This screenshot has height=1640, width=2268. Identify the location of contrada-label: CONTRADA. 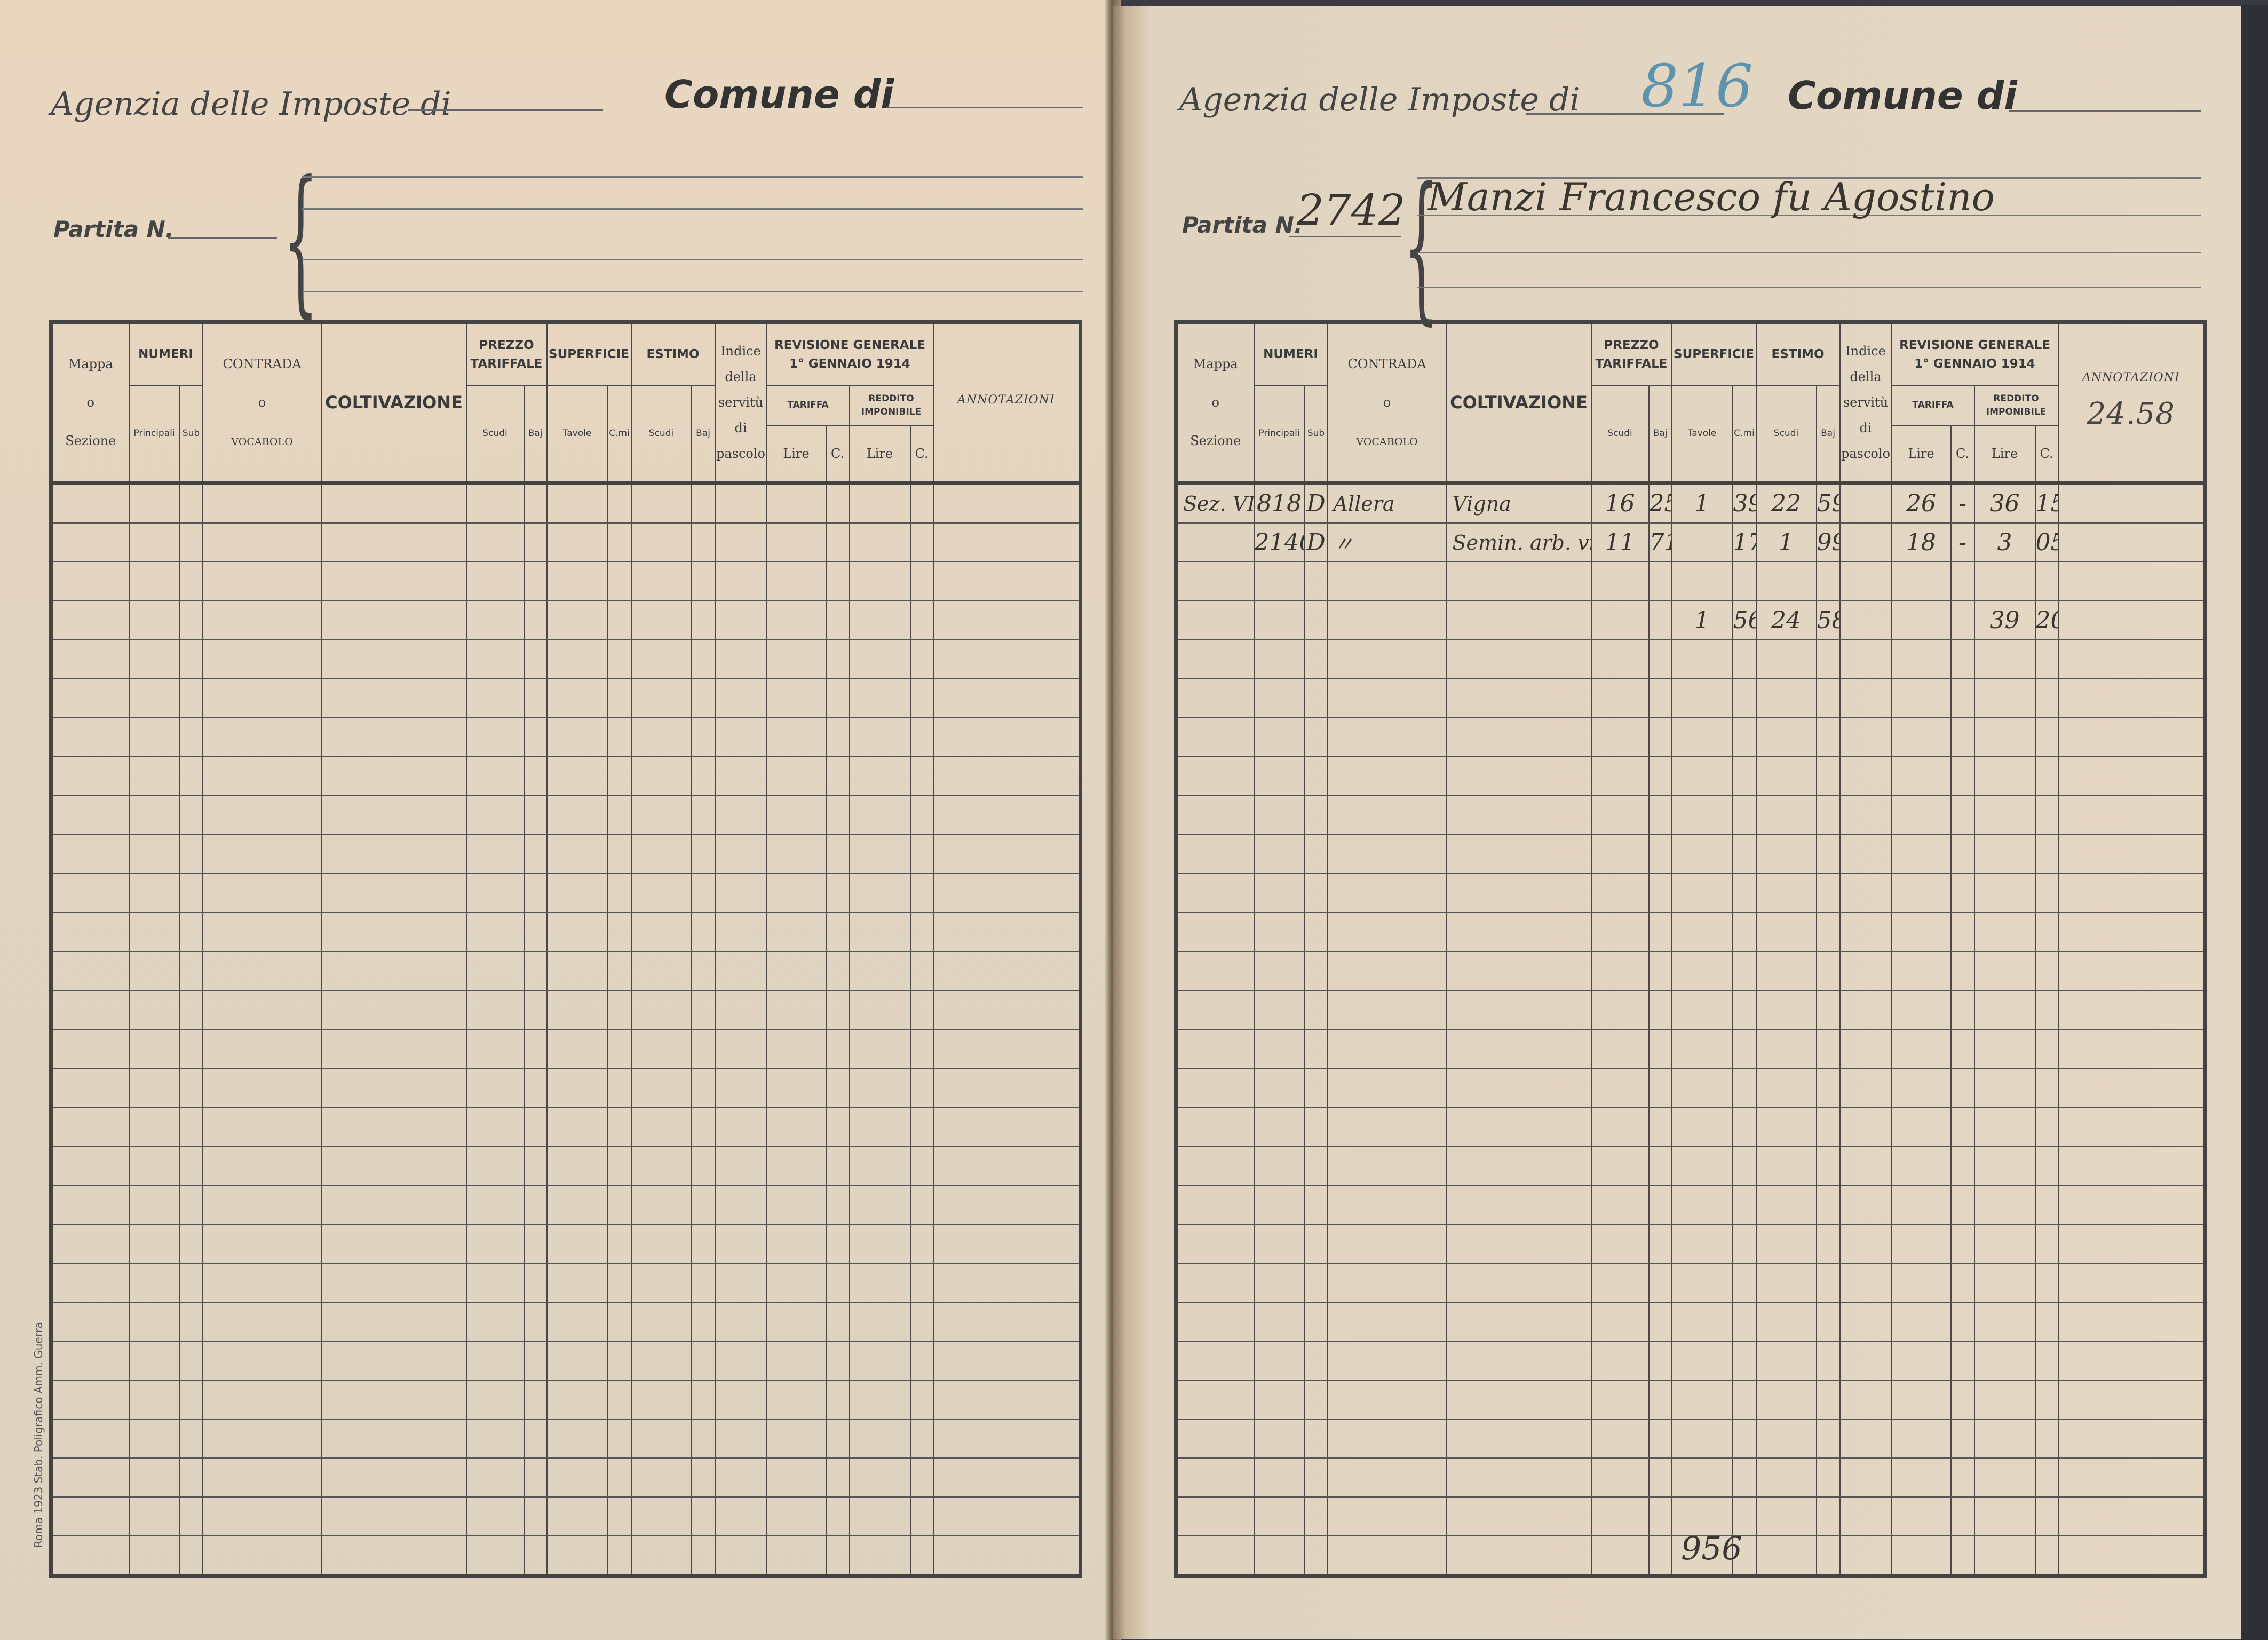
(1386, 363).